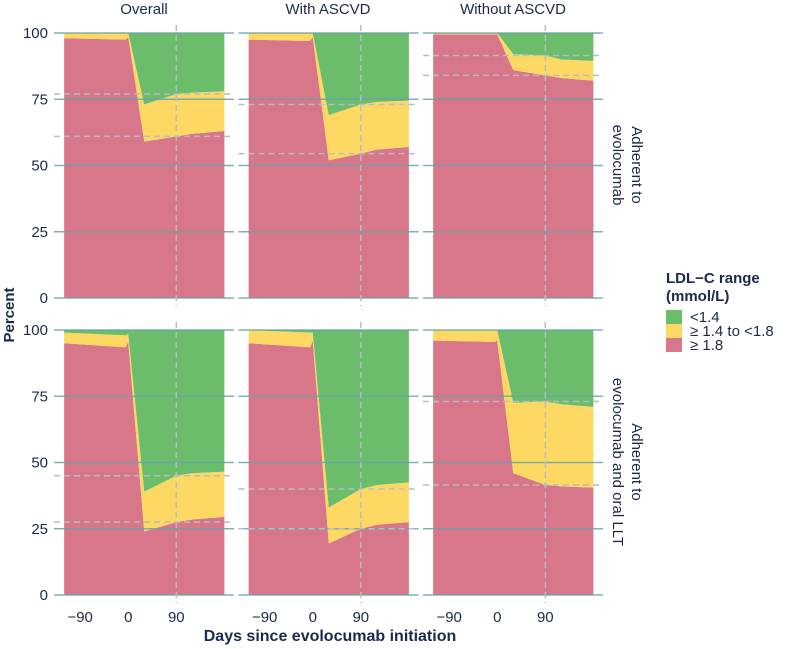 The image size is (800, 649). I want to click on column-label-overall: Overall, so click(144, 9).